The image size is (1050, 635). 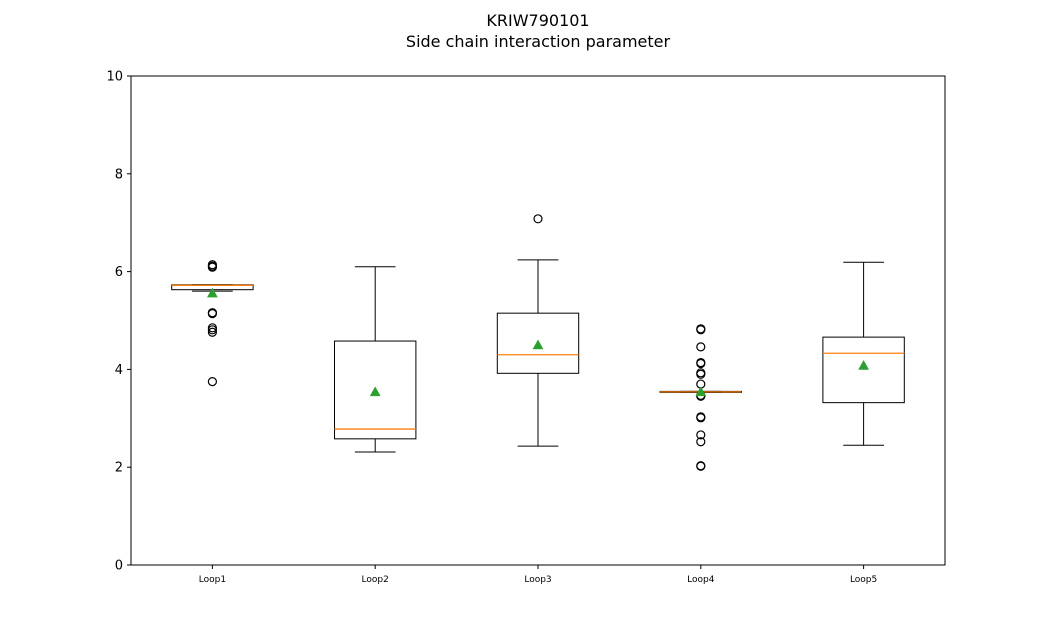 I want to click on chart-subtitle: Side chain interaction parameter, so click(x=538, y=41).